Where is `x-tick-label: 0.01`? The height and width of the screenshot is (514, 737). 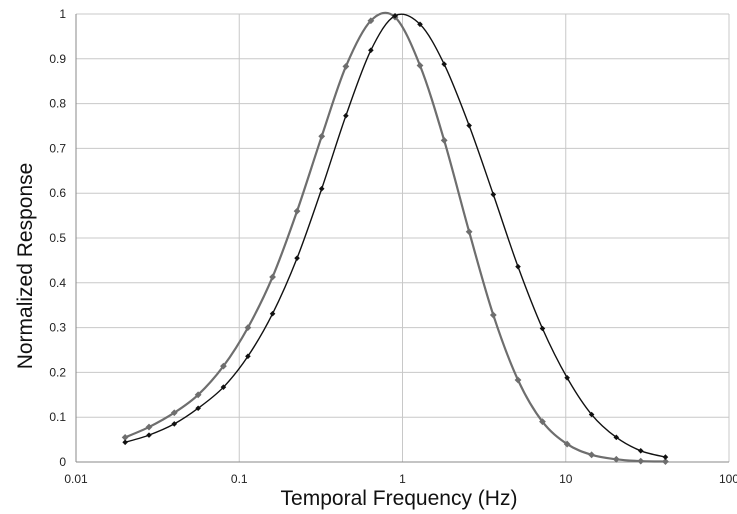
x-tick-label: 0.01 is located at coordinates (76, 479).